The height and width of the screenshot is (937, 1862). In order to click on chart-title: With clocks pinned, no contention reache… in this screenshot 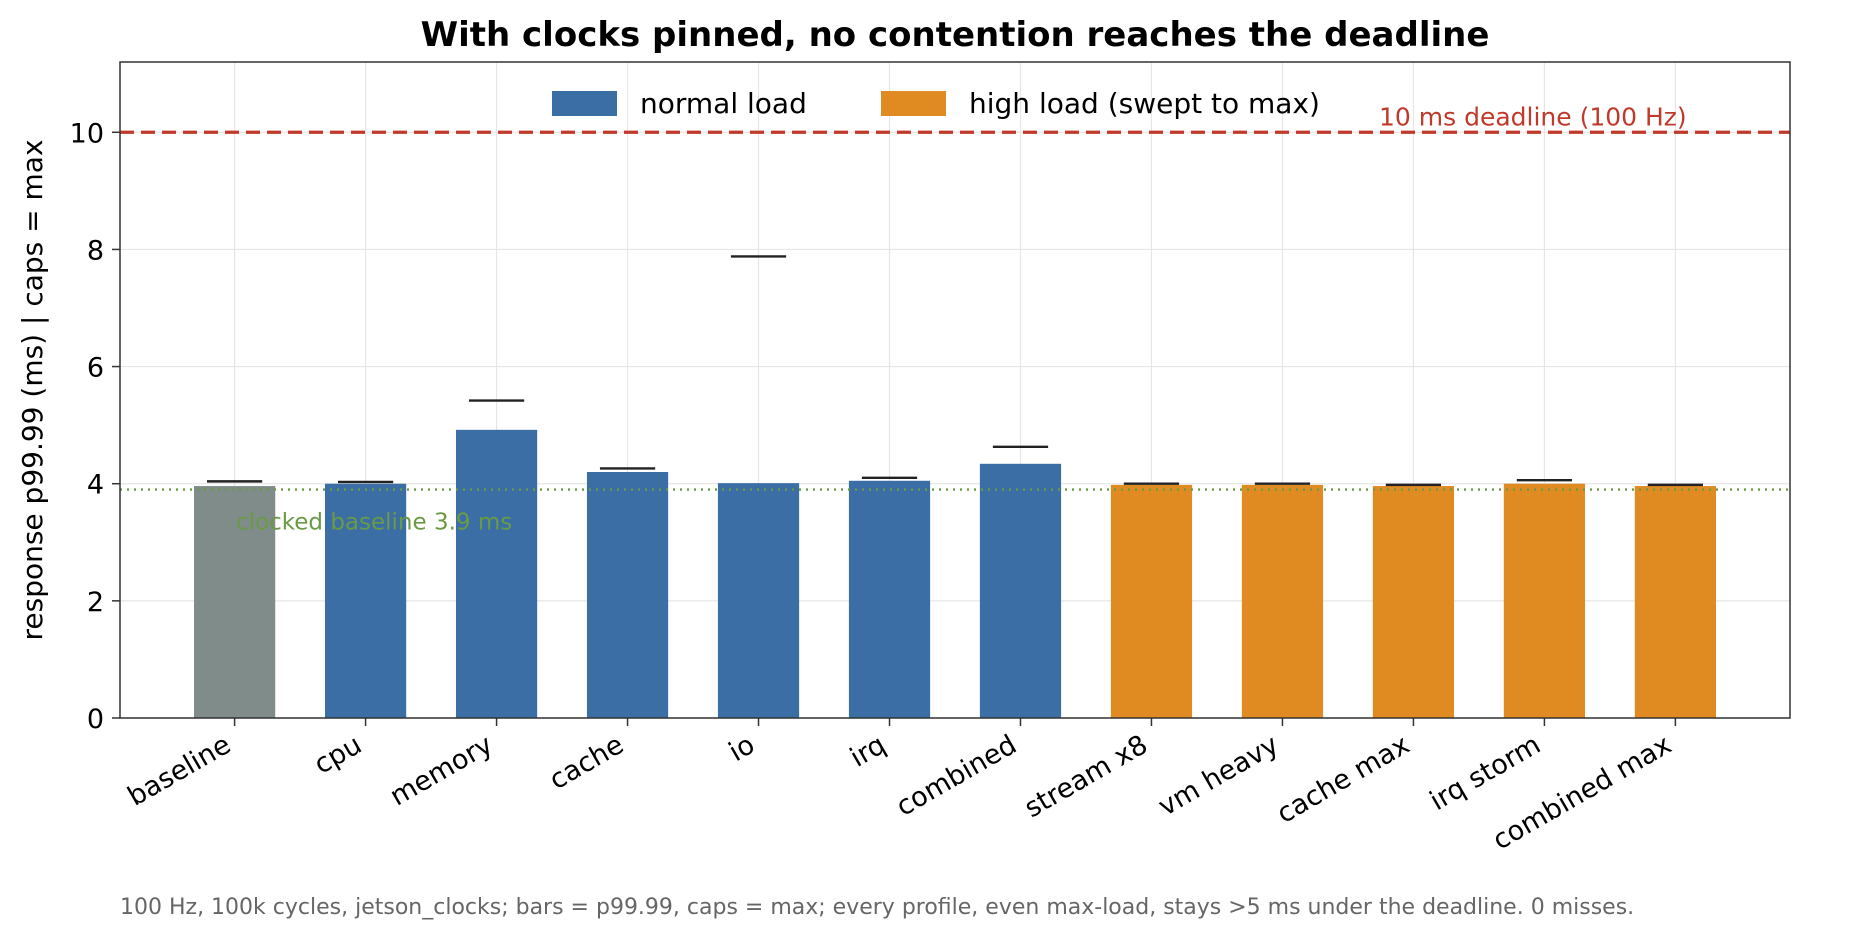, I will do `click(955, 35)`.